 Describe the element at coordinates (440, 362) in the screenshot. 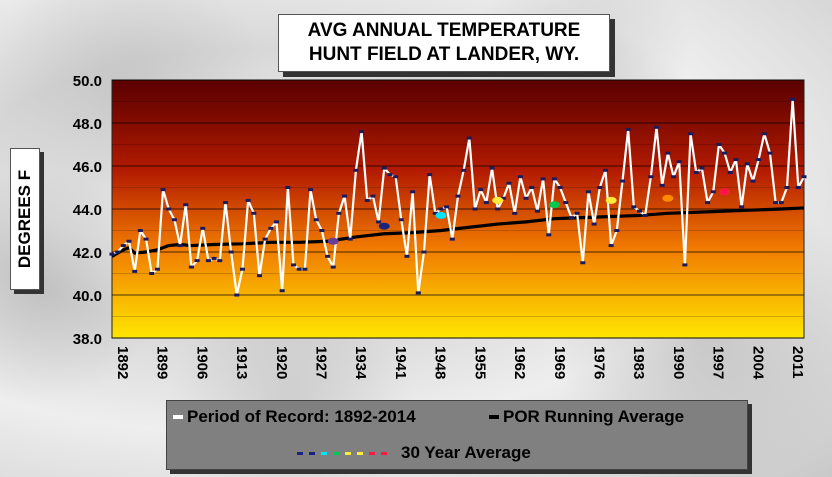

I see `x-tick-label: 1948` at that location.